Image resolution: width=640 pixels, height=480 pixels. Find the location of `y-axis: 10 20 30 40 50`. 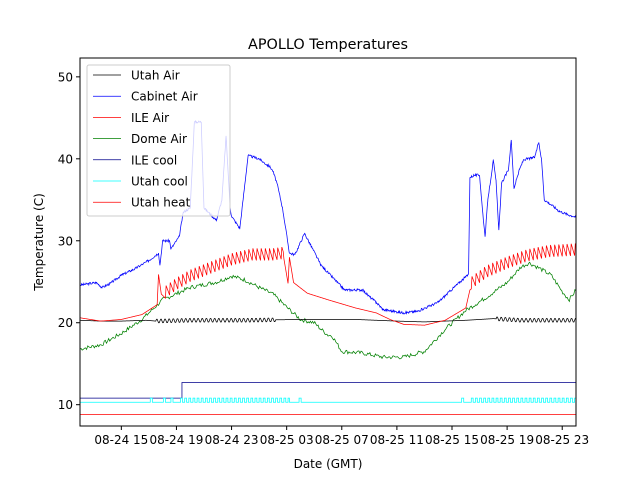

y-axis: 10 20 30 40 50 is located at coordinates (69, 241).